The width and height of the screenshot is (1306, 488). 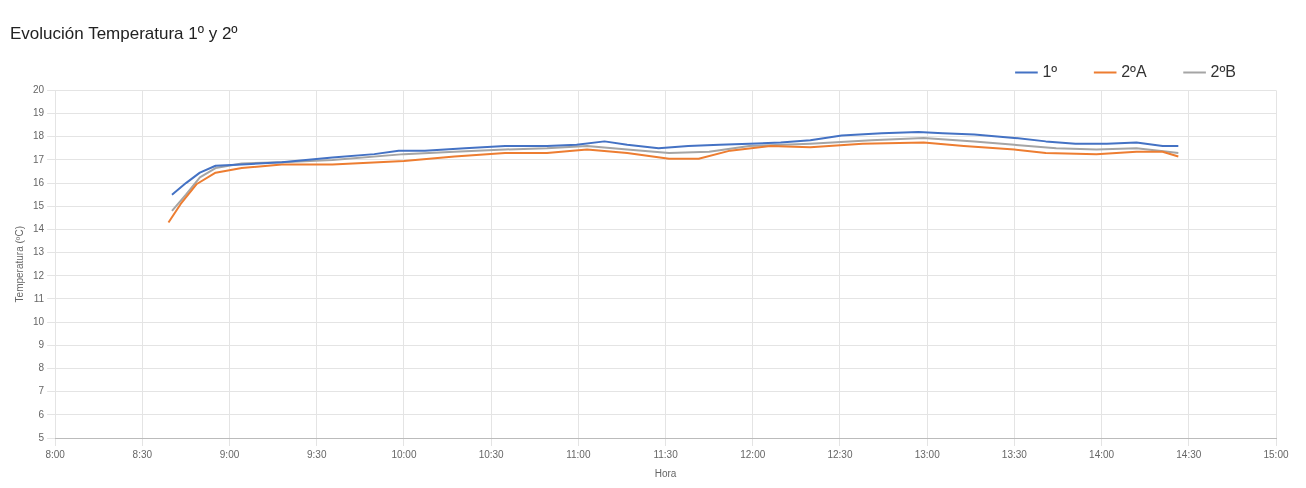 I want to click on legend-label: 2ºA, so click(x=1134, y=71).